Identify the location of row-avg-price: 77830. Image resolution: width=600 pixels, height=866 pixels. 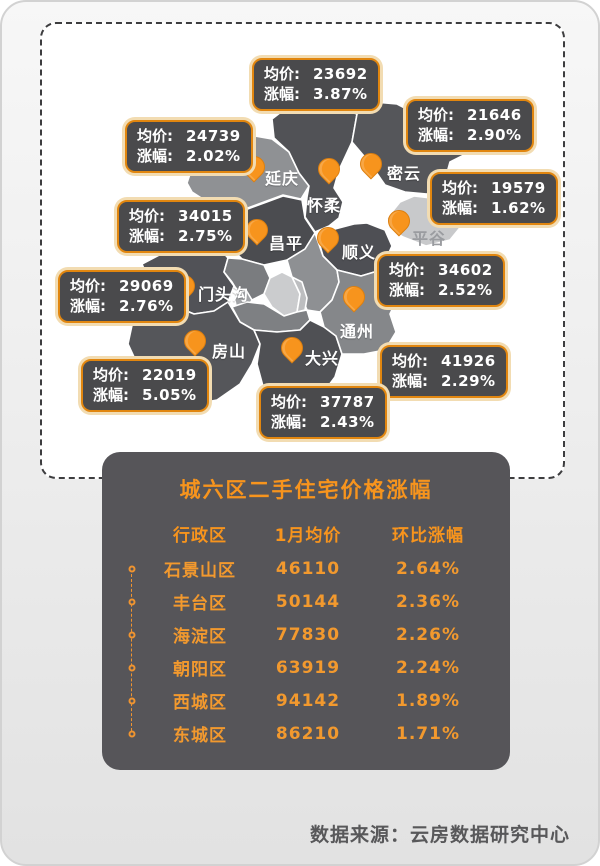
(308, 634).